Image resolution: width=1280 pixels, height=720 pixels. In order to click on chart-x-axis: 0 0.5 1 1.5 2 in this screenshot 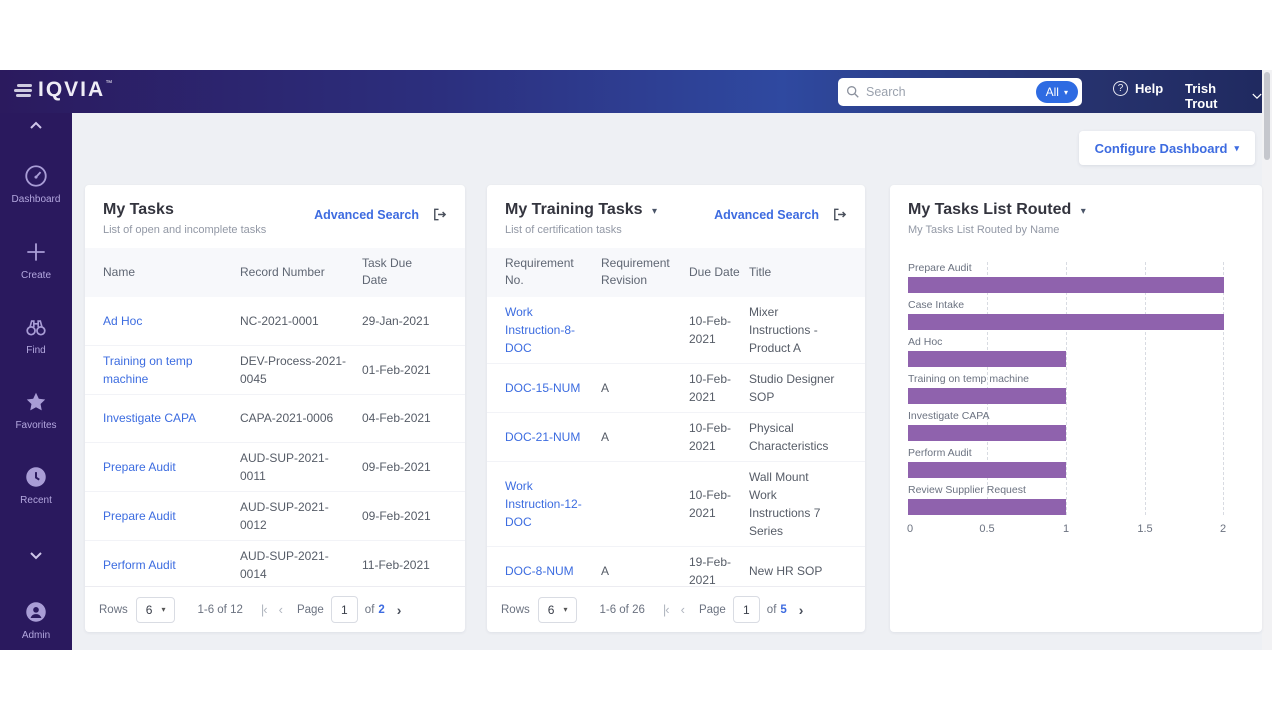, I will do `click(1067, 530)`.